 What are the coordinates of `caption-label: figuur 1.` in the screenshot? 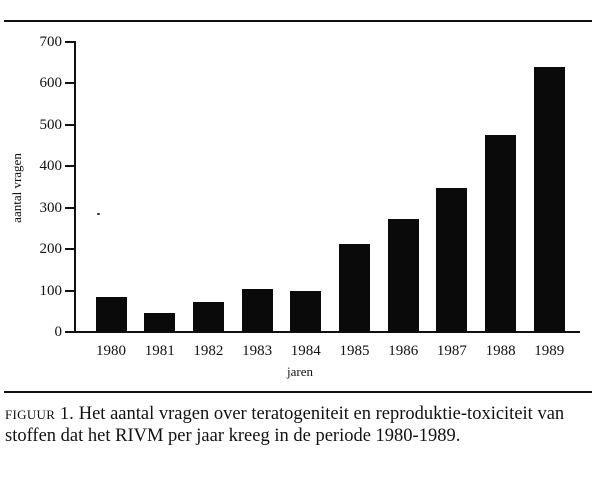 It's located at (40, 413).